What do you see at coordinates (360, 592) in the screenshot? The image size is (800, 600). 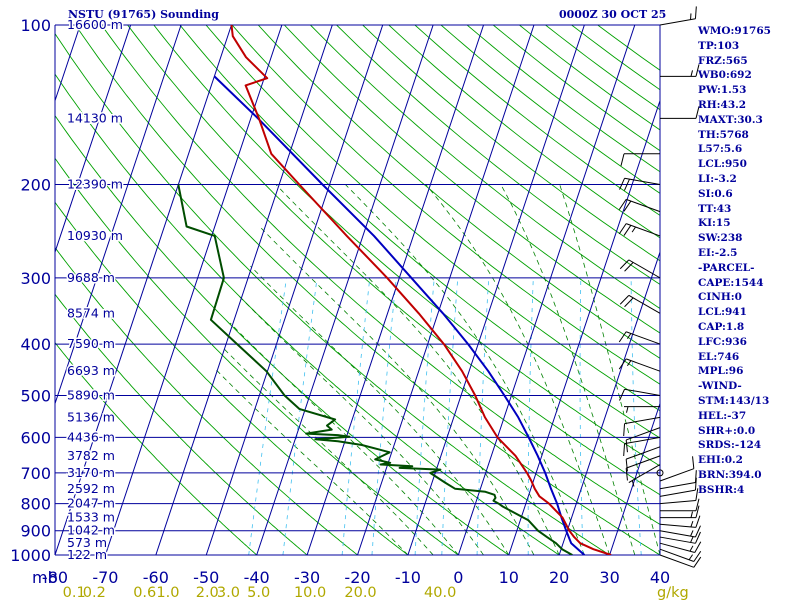 I see `mixing-ratio-label: 20.0` at bounding box center [360, 592].